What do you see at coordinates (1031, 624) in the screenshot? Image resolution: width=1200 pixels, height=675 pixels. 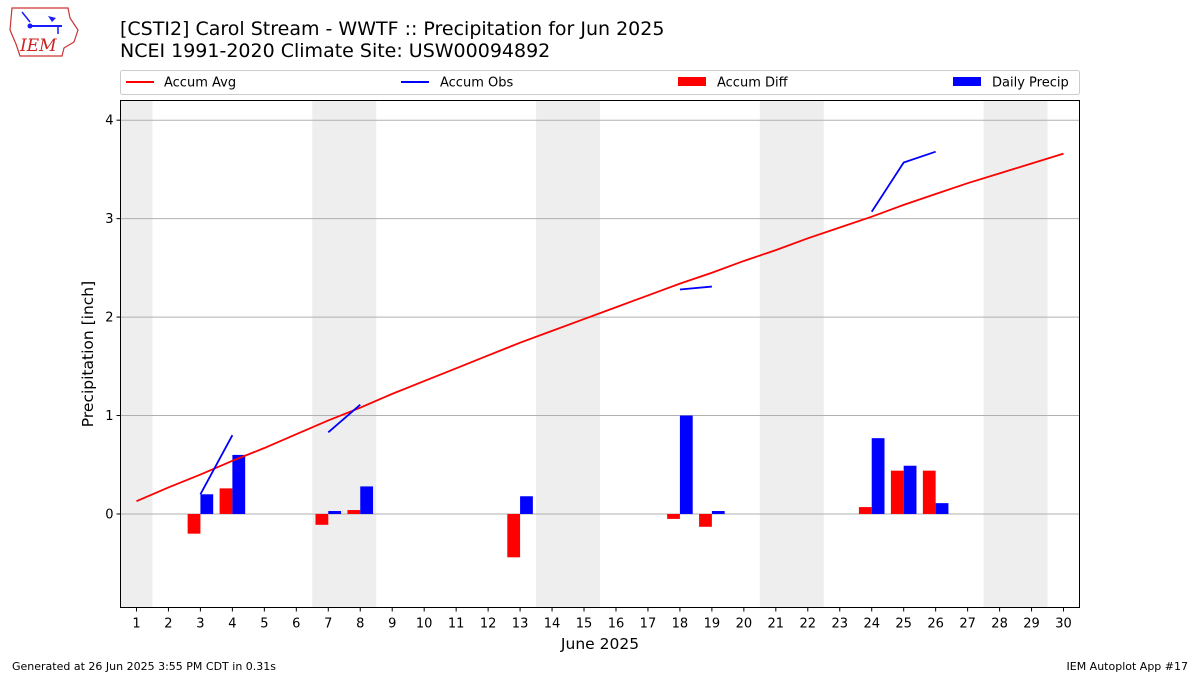 I see `x-tick-label: 29` at bounding box center [1031, 624].